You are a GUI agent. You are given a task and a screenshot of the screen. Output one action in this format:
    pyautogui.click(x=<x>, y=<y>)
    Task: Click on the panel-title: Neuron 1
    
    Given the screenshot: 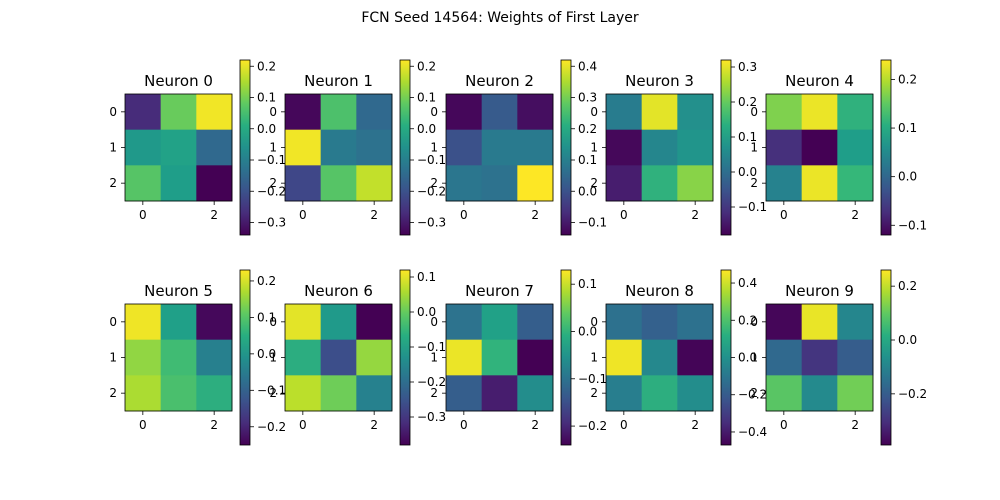 What is the action you would take?
    pyautogui.click(x=338, y=81)
    